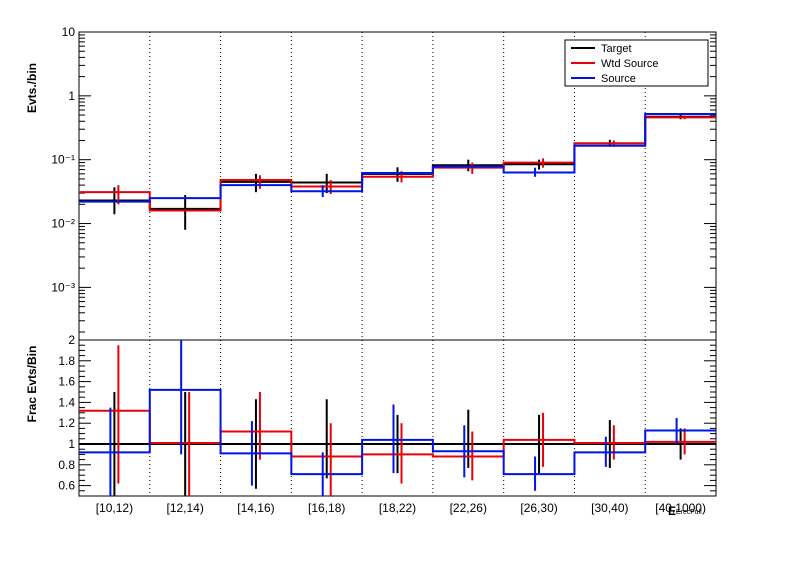  I want to click on y-tick-label: 2, so click(71, 340).